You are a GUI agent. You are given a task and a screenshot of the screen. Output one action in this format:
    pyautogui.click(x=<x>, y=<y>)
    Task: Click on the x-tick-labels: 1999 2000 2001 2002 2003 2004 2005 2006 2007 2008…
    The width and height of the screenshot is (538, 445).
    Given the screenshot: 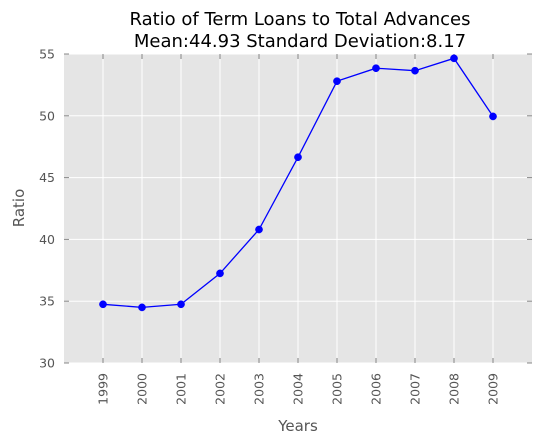 What is the action you would take?
    pyautogui.click(x=298, y=389)
    